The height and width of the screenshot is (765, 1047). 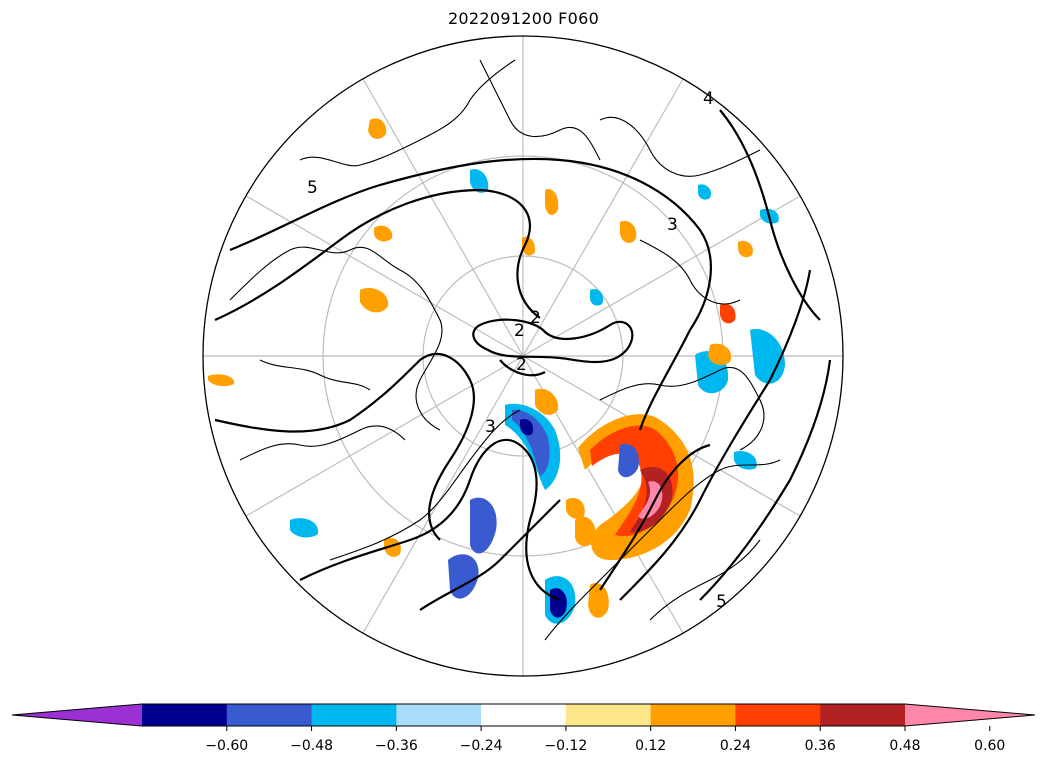 What do you see at coordinates (566, 746) in the screenshot?
I see `colorbar-tick-label: −0.12` at bounding box center [566, 746].